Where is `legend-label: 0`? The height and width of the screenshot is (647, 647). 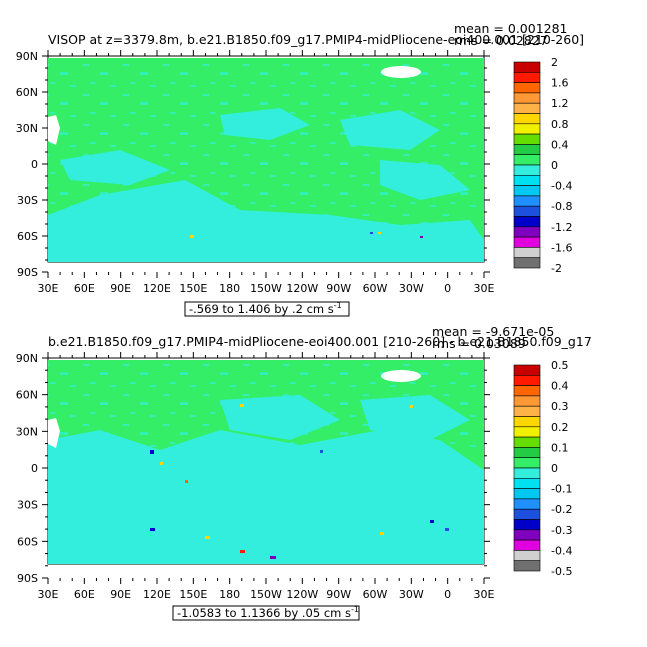
legend-label: 0 is located at coordinates (554, 468).